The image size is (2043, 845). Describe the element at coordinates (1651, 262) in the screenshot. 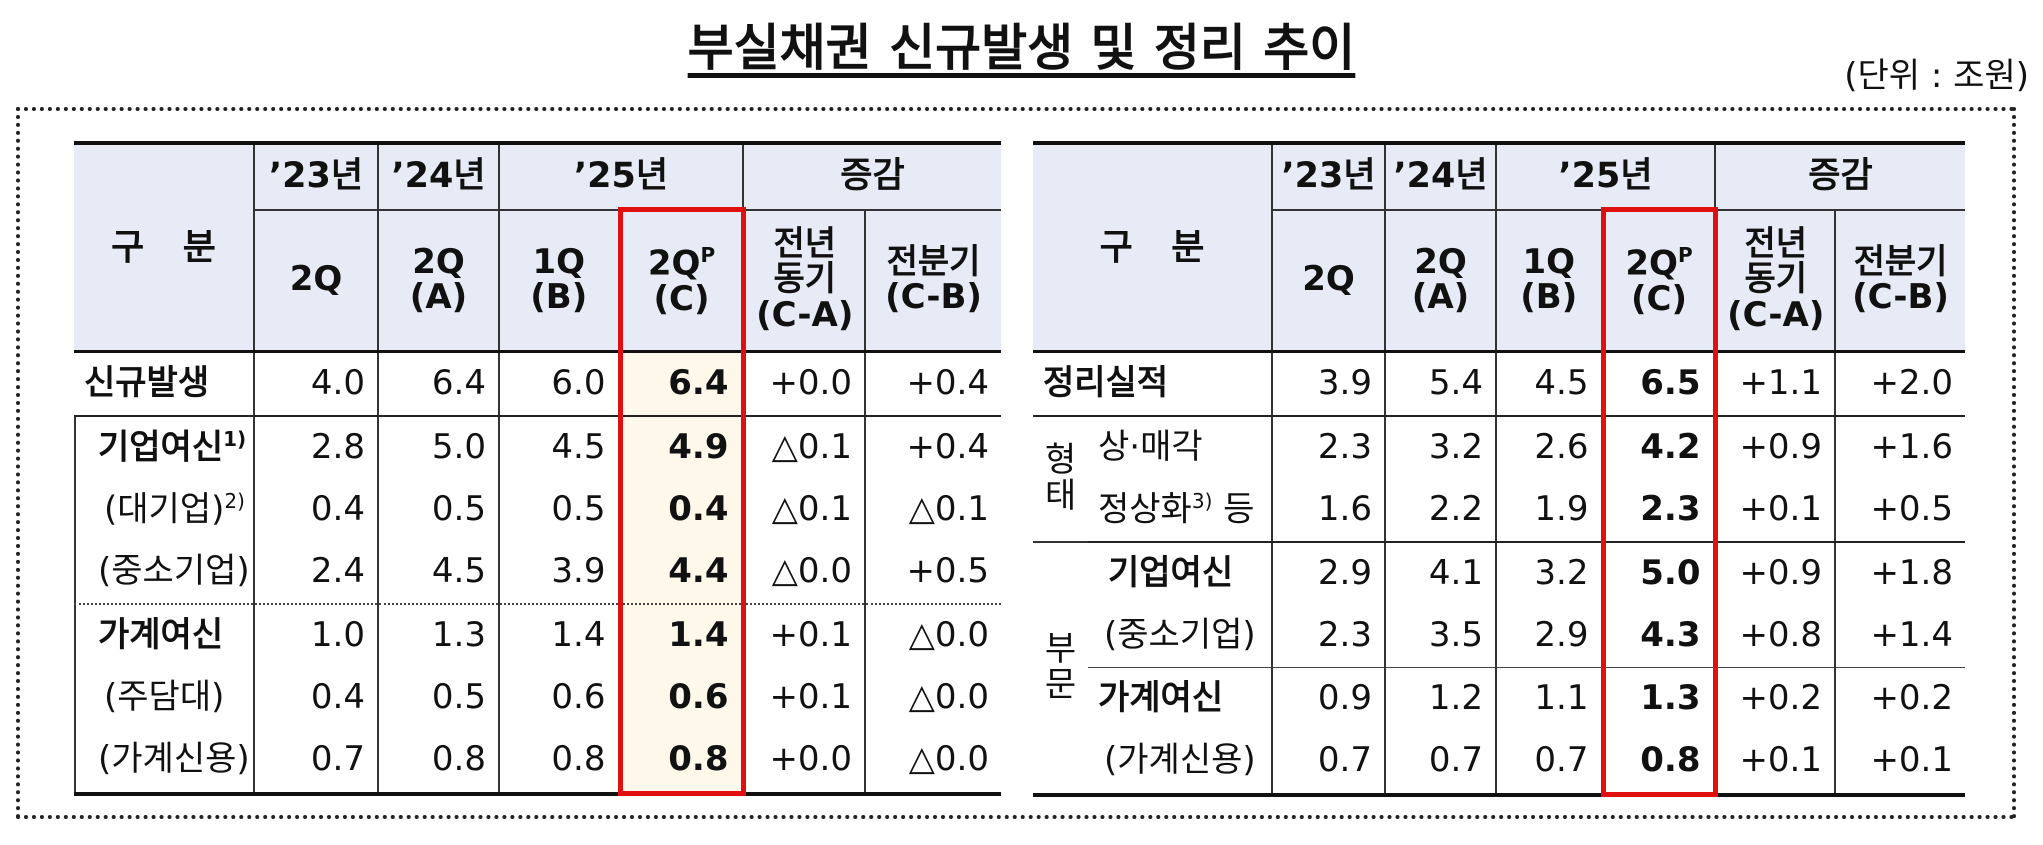

I see `column-main: 2Q` at that location.